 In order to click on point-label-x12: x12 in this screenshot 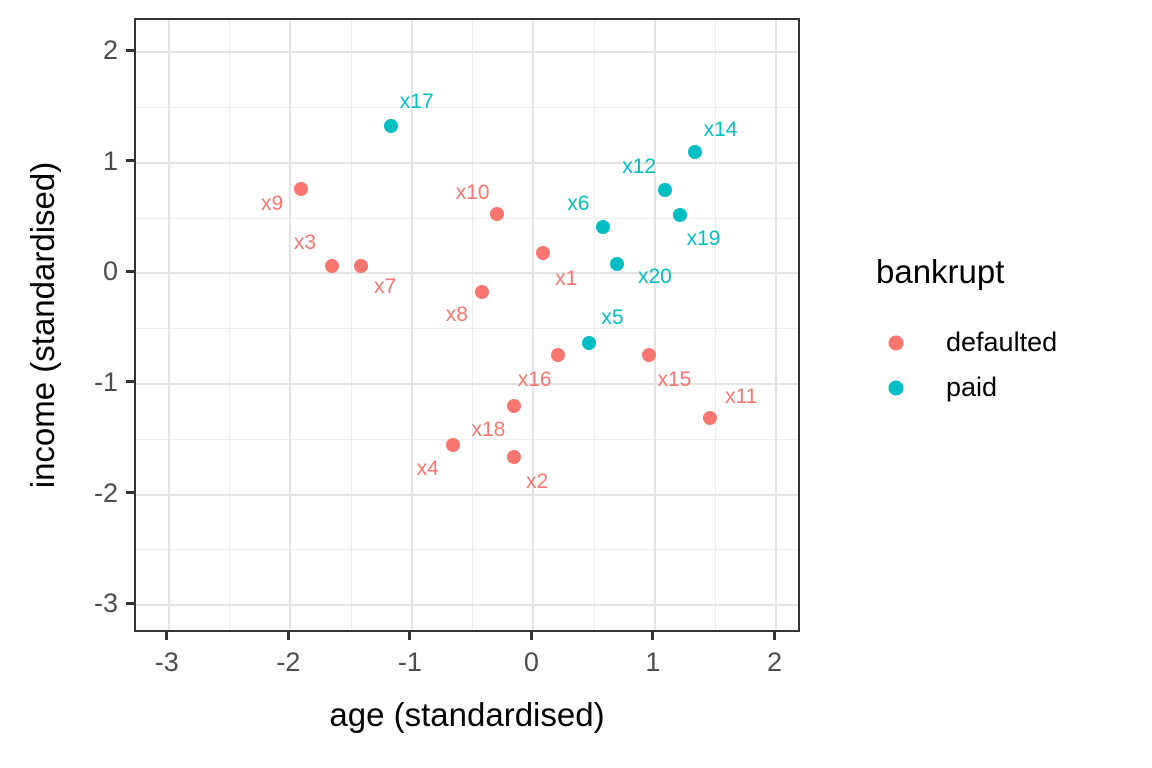, I will do `click(639, 167)`.